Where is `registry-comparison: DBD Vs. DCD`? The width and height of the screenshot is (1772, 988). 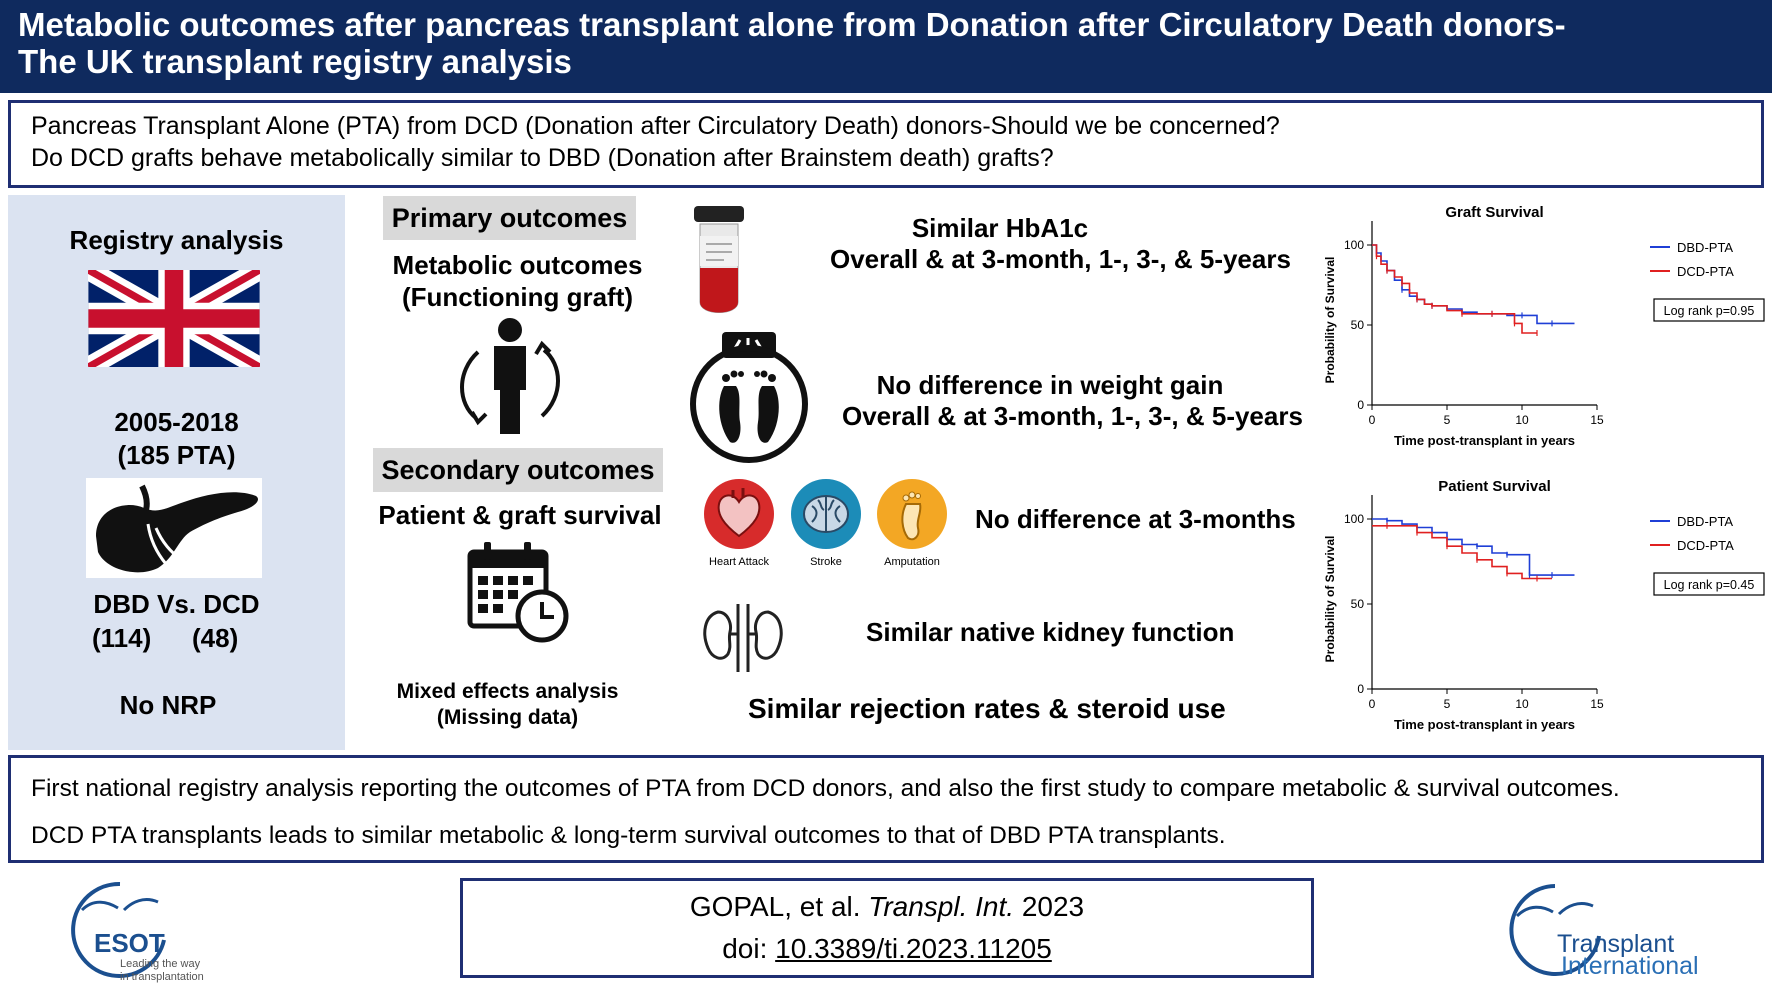 registry-comparison: DBD Vs. DCD is located at coordinates (176, 604).